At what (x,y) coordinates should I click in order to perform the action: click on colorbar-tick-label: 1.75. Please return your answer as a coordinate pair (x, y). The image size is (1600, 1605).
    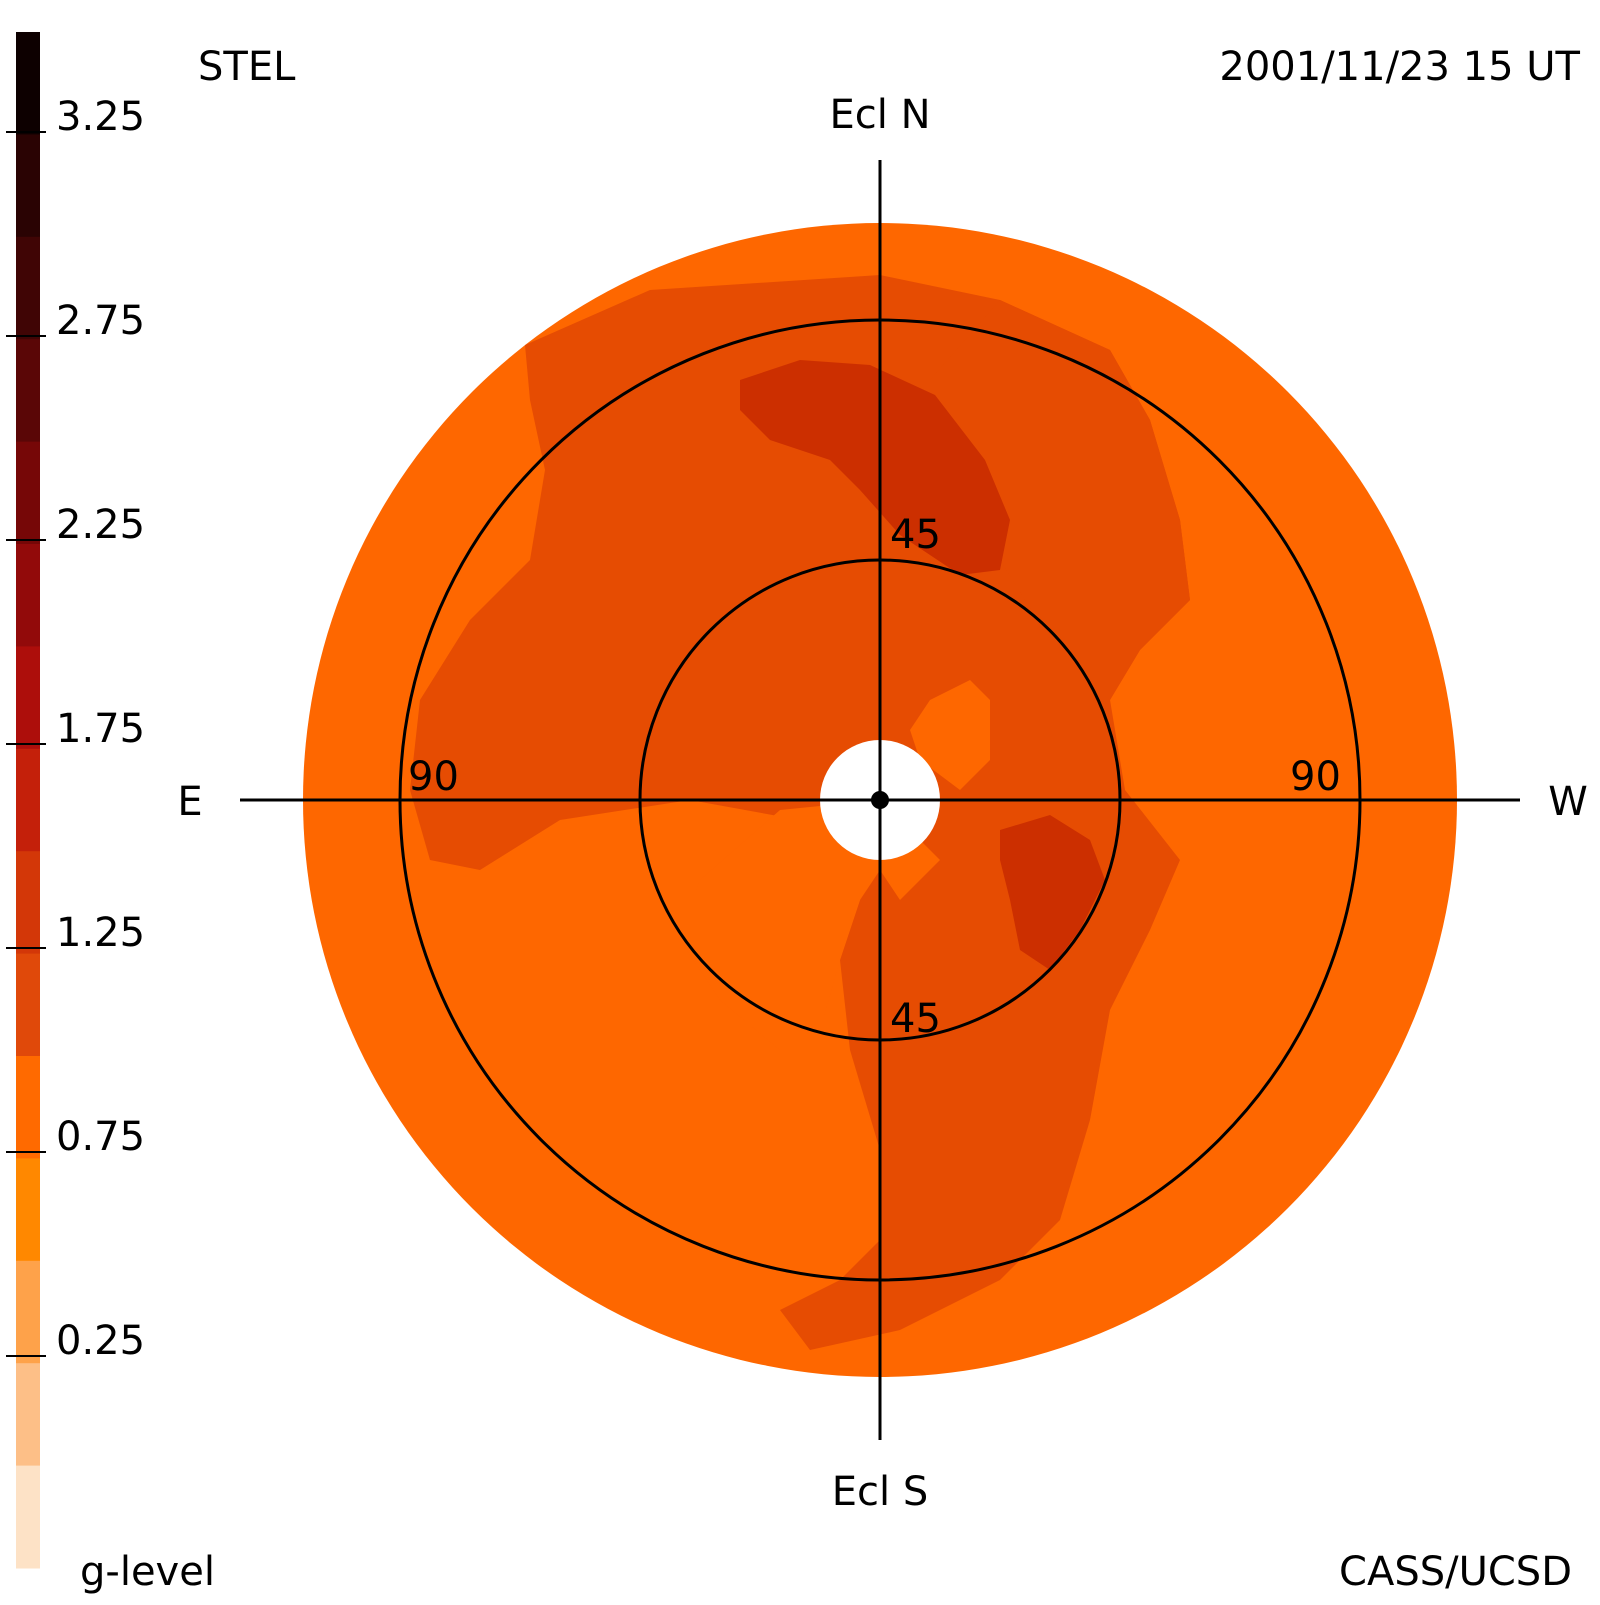
    Looking at the image, I should click on (100, 729).